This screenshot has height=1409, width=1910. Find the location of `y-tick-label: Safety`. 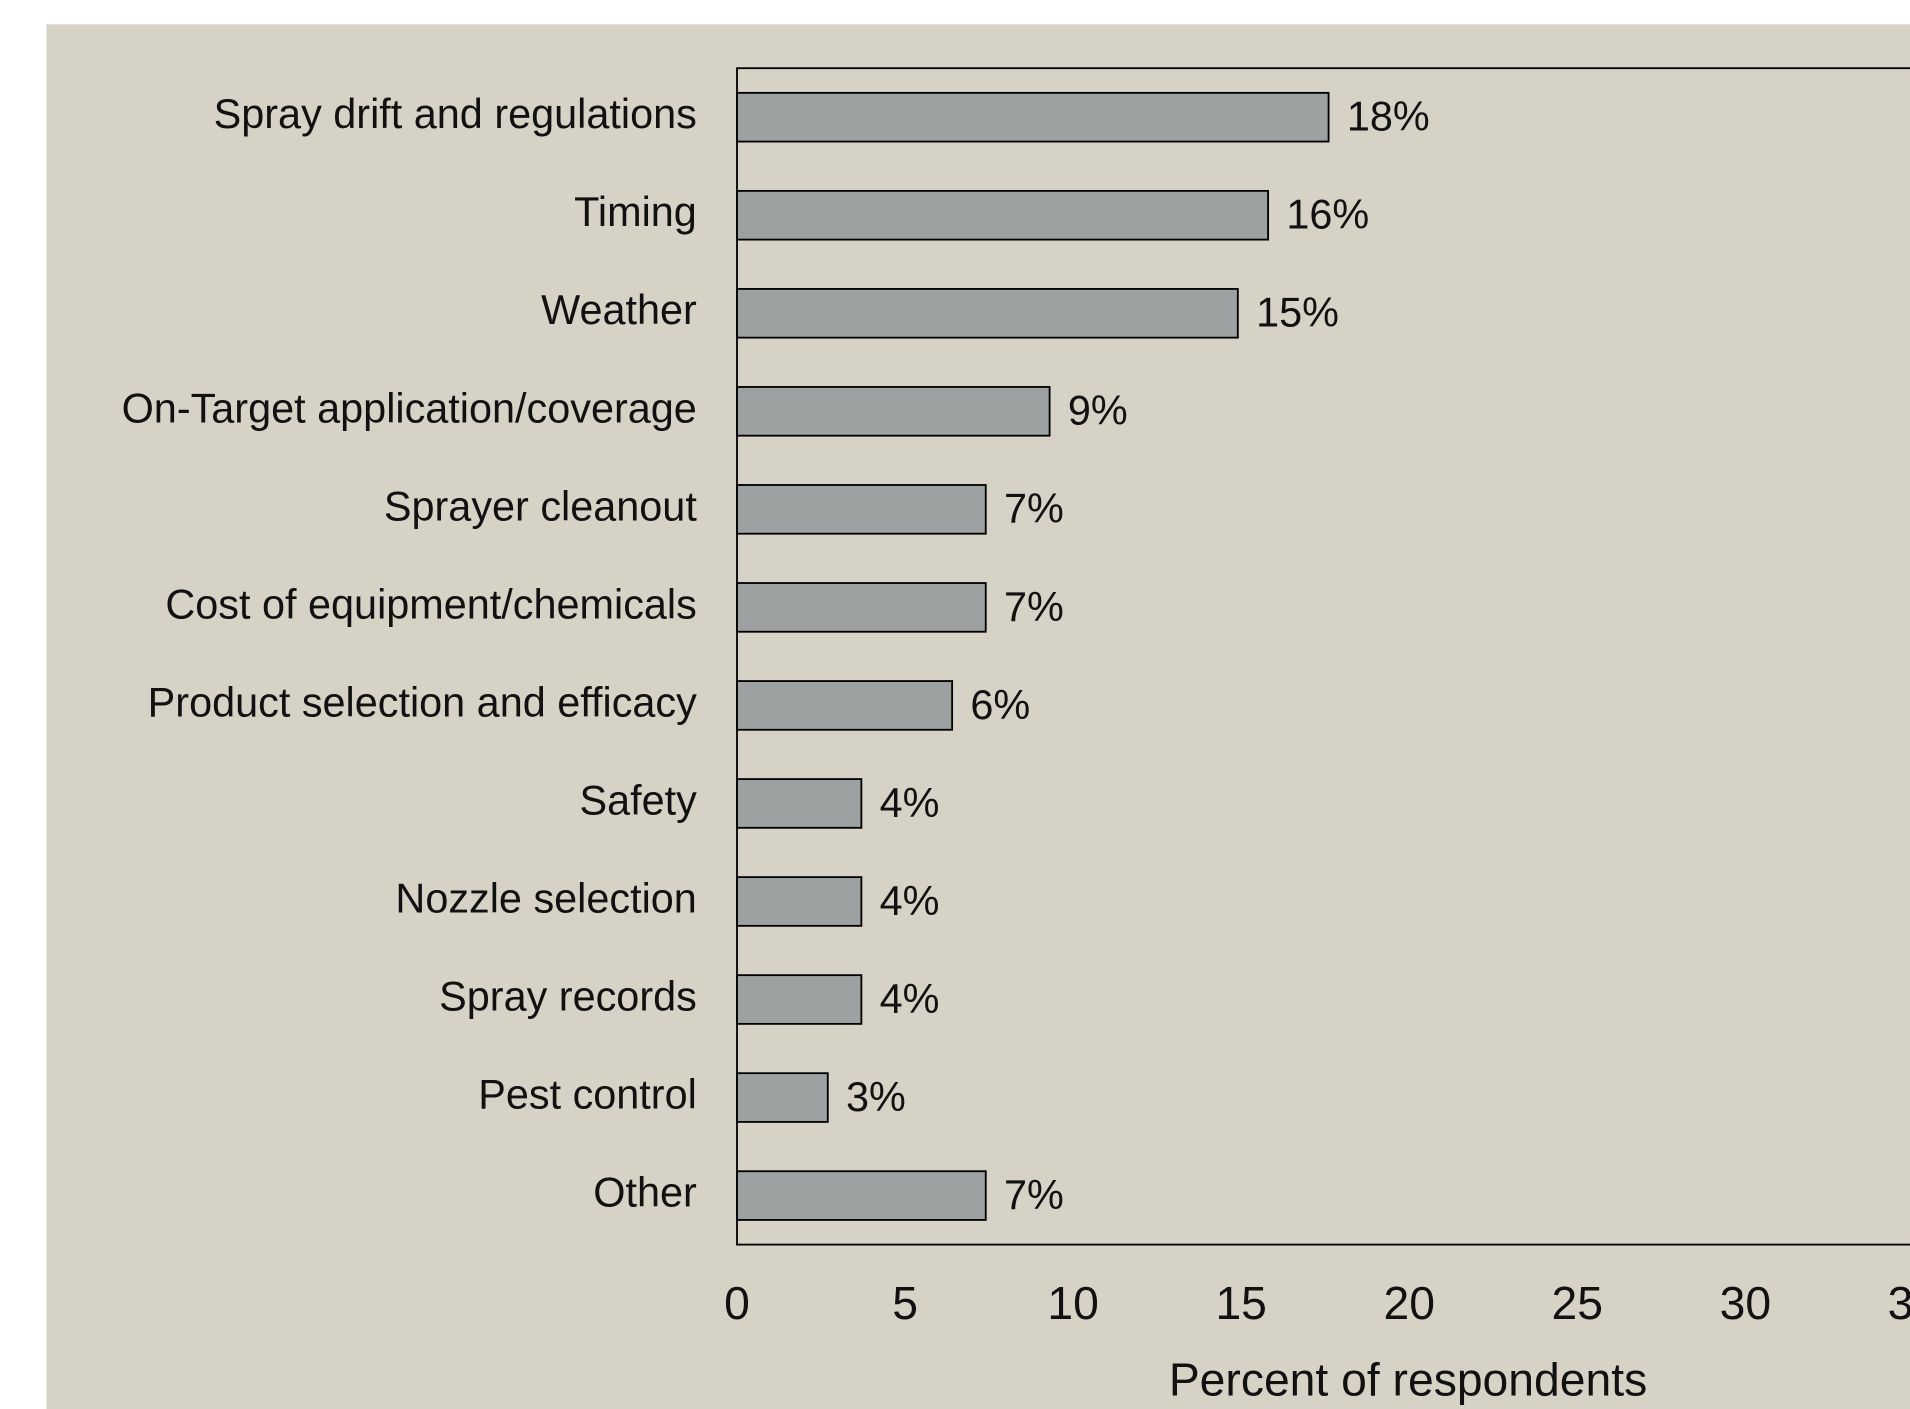

y-tick-label: Safety is located at coordinates (638, 800).